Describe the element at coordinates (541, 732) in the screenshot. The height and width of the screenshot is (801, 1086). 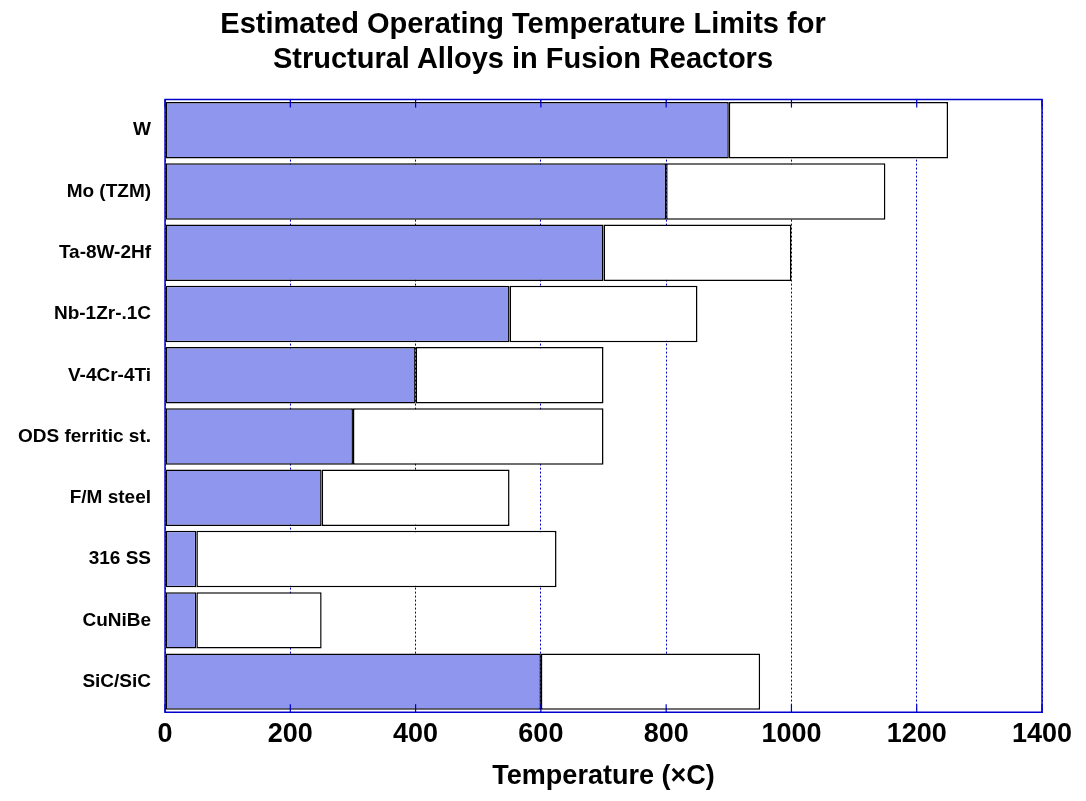
I see `x-tick-label: 600` at that location.